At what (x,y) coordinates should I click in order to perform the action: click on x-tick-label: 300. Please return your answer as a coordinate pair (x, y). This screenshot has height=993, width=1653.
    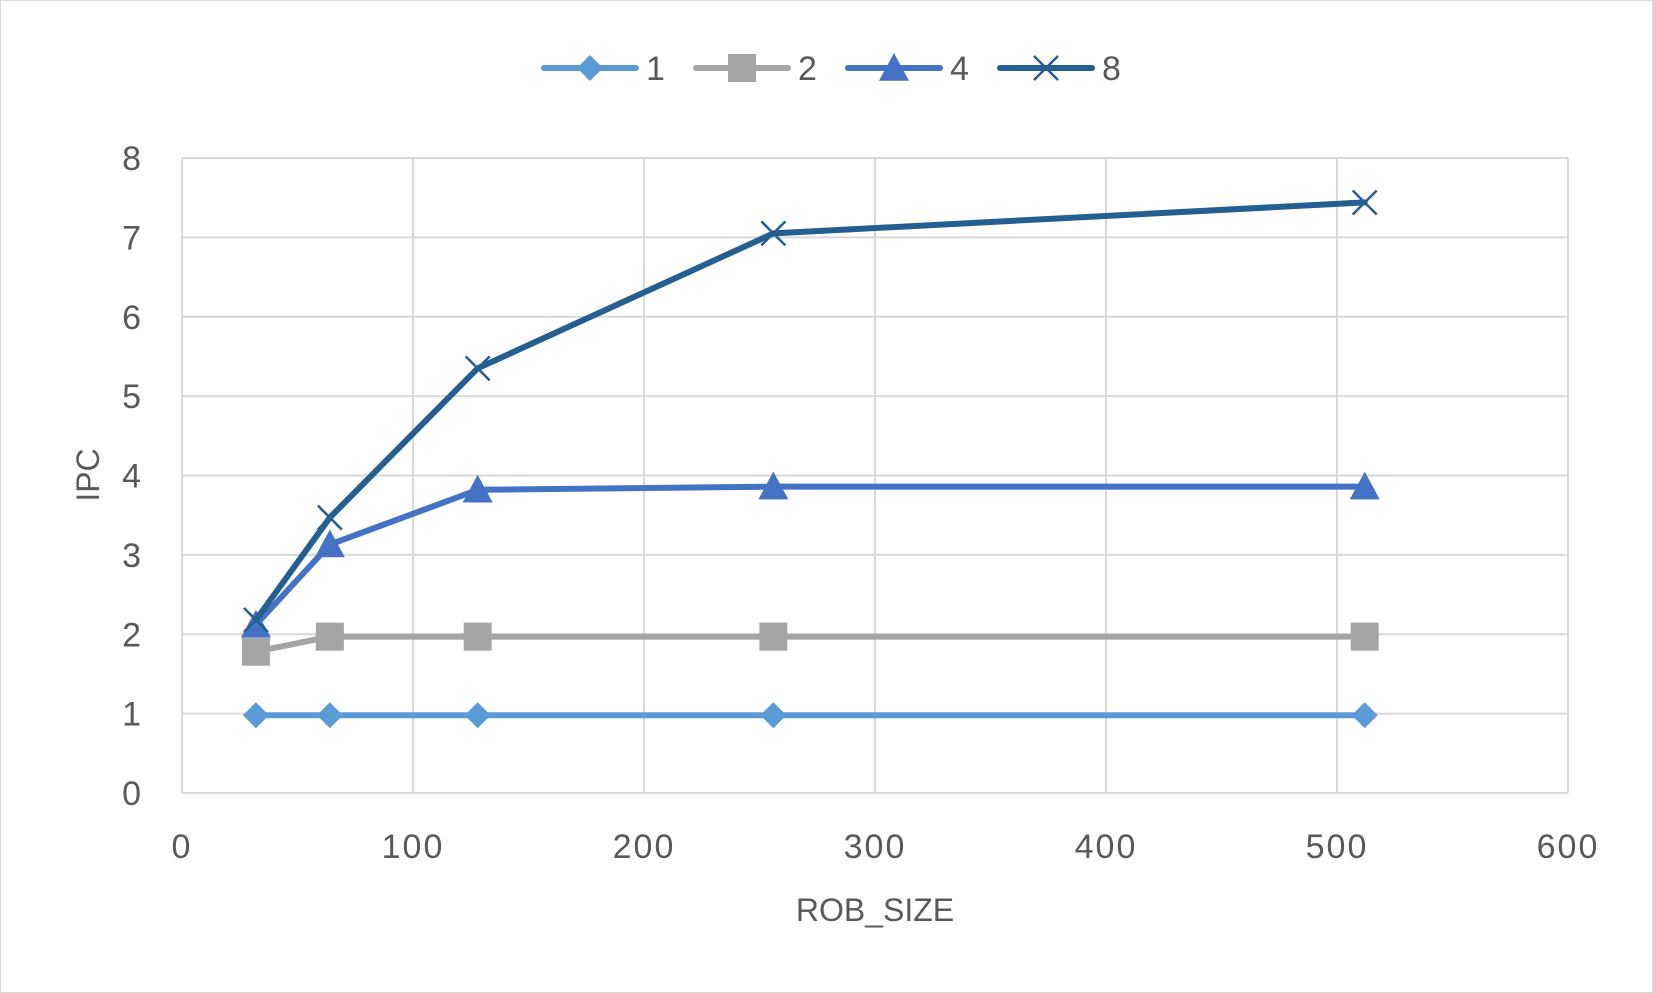
    Looking at the image, I should click on (875, 847).